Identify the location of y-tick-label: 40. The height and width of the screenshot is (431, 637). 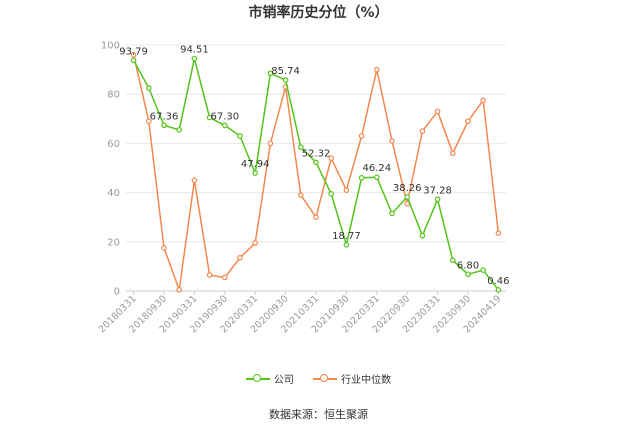
(113, 193).